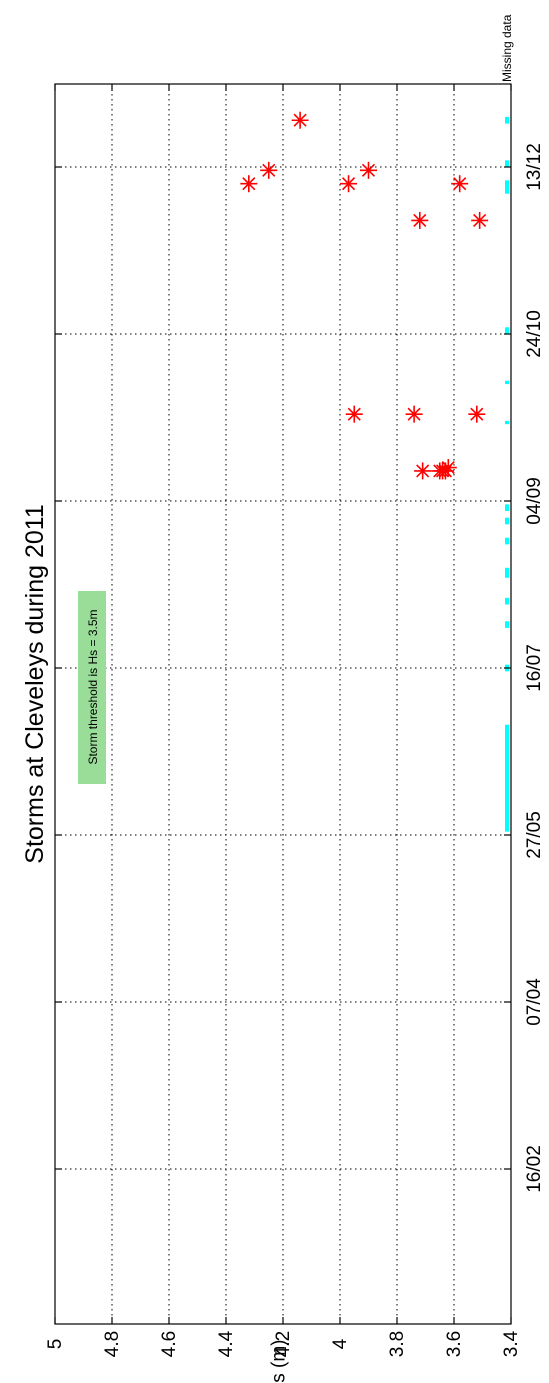 The width and height of the screenshot is (549, 1383). I want to click on threshold-note-text: Storm threshold is Hs = 3.5m, so click(93, 686).